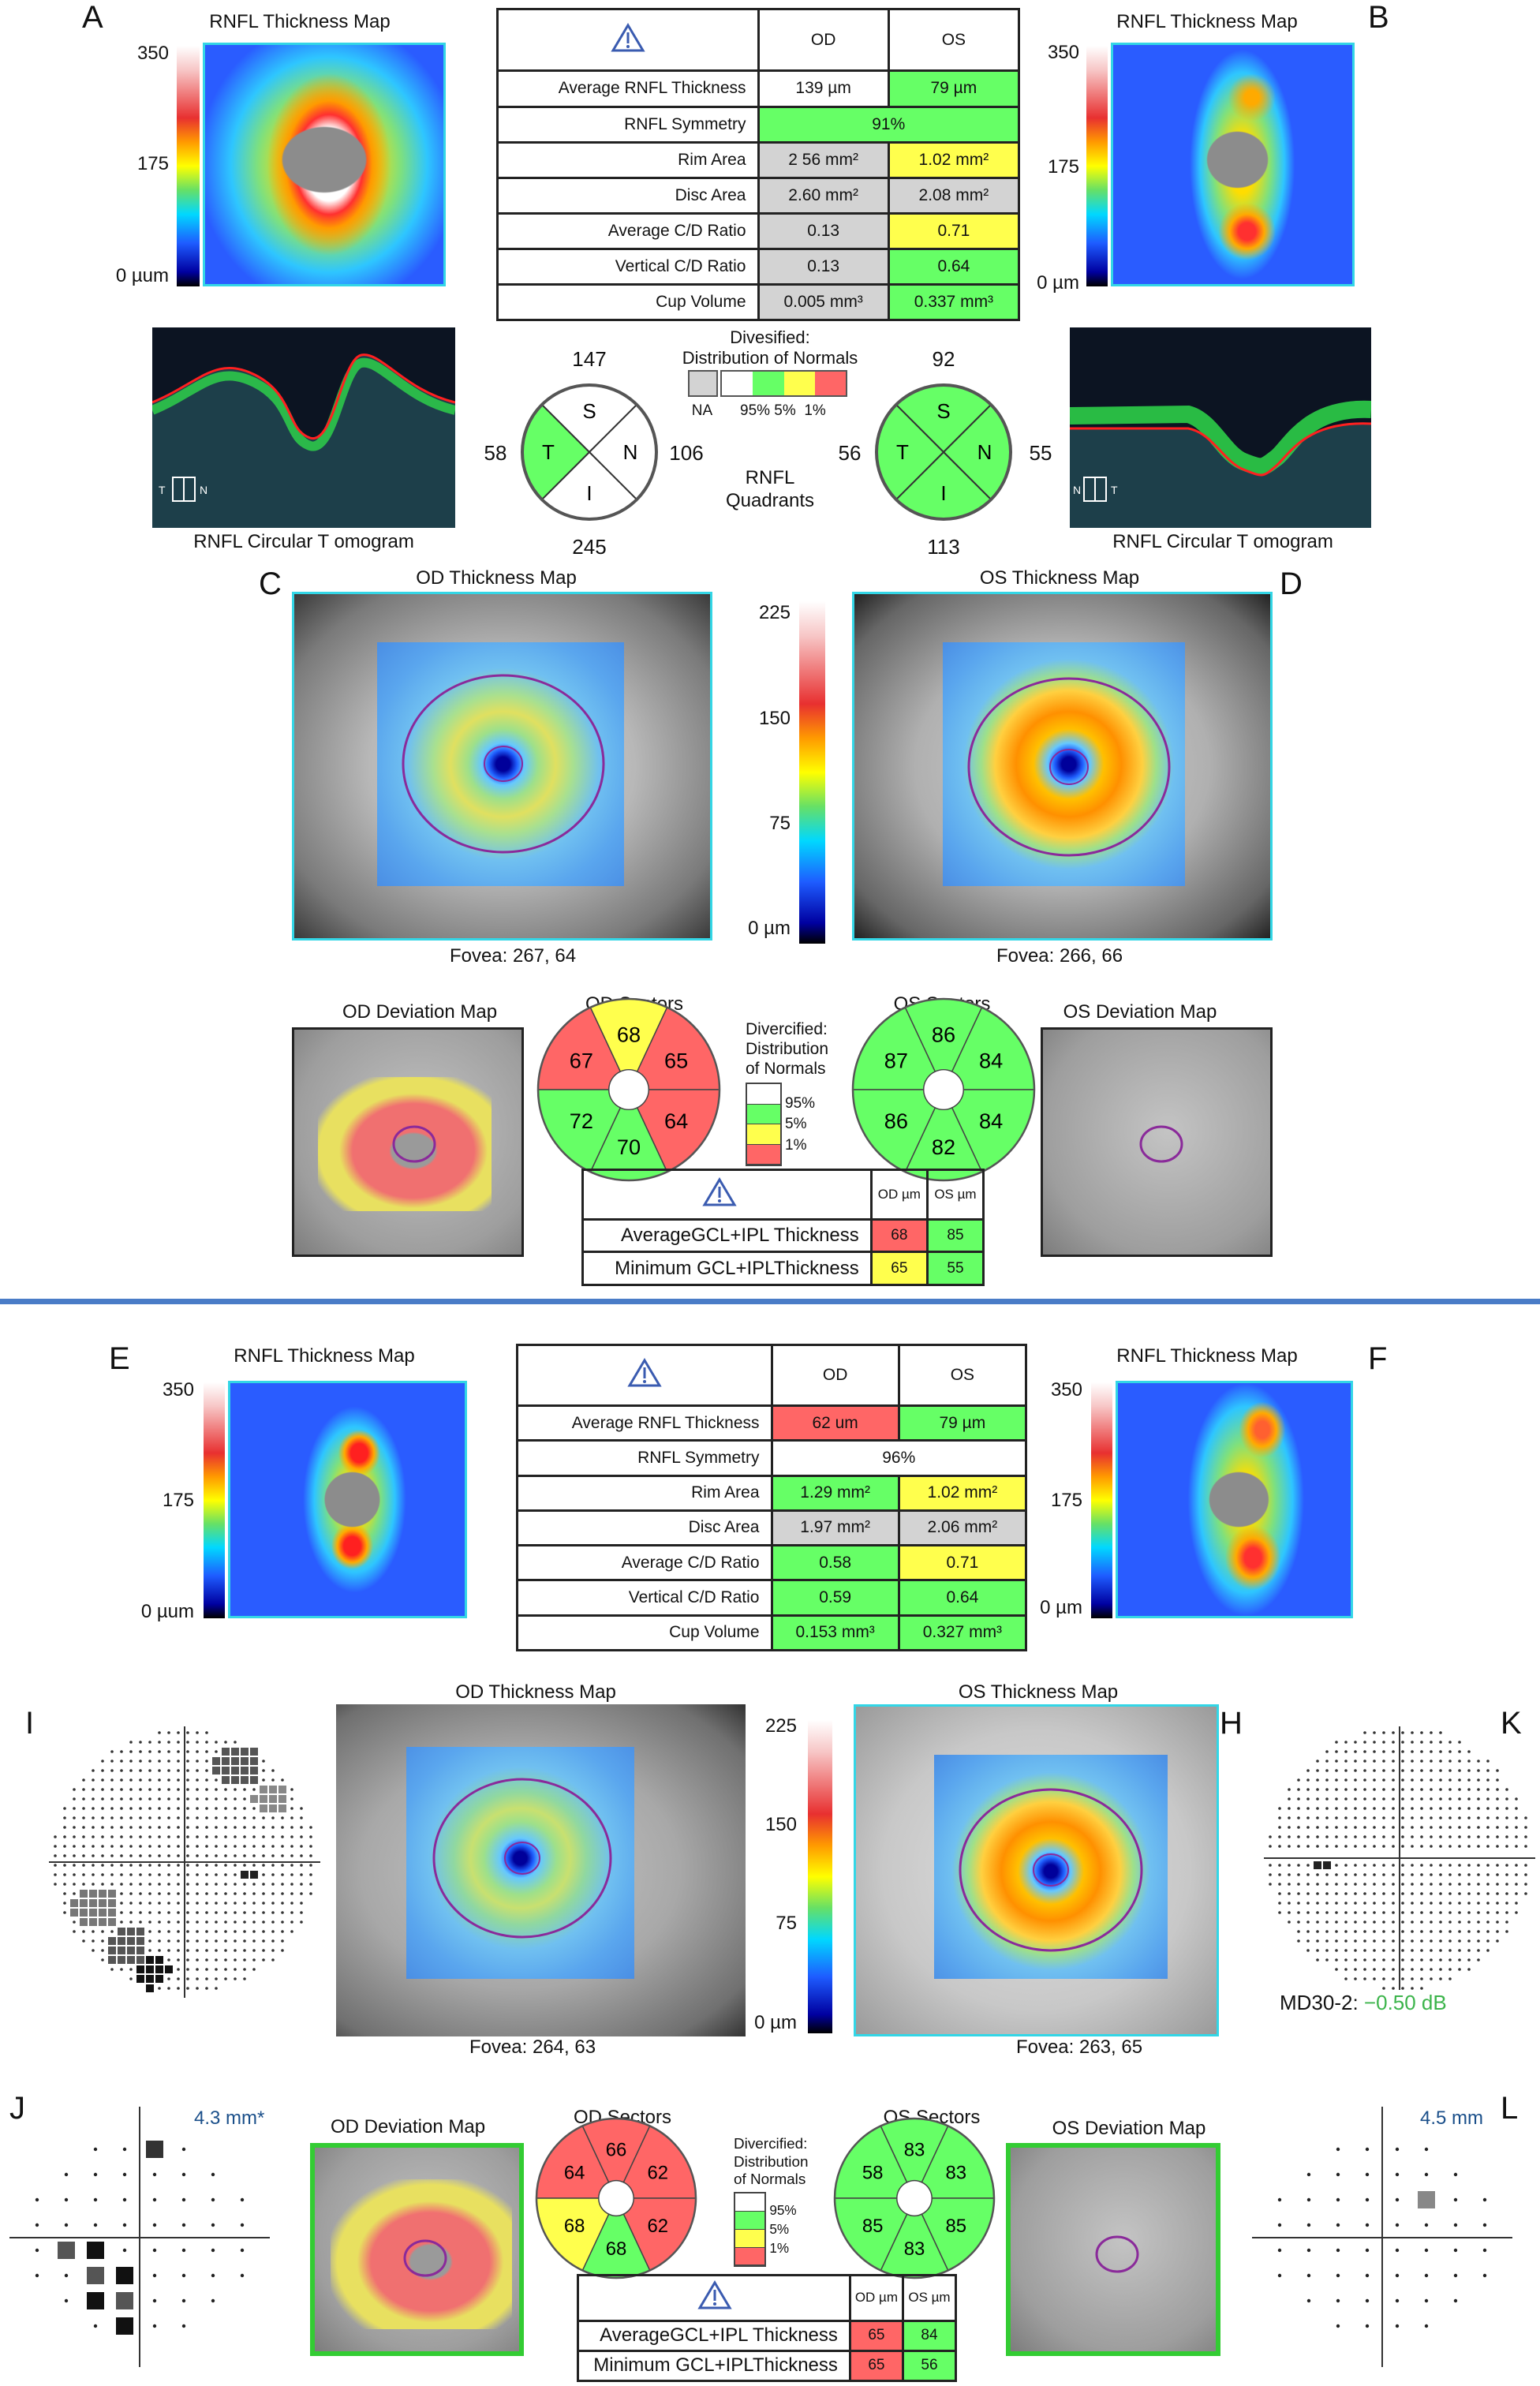  Describe the element at coordinates (139, 2237) in the screenshot. I see `od-visual-field-total-deviation` at that location.